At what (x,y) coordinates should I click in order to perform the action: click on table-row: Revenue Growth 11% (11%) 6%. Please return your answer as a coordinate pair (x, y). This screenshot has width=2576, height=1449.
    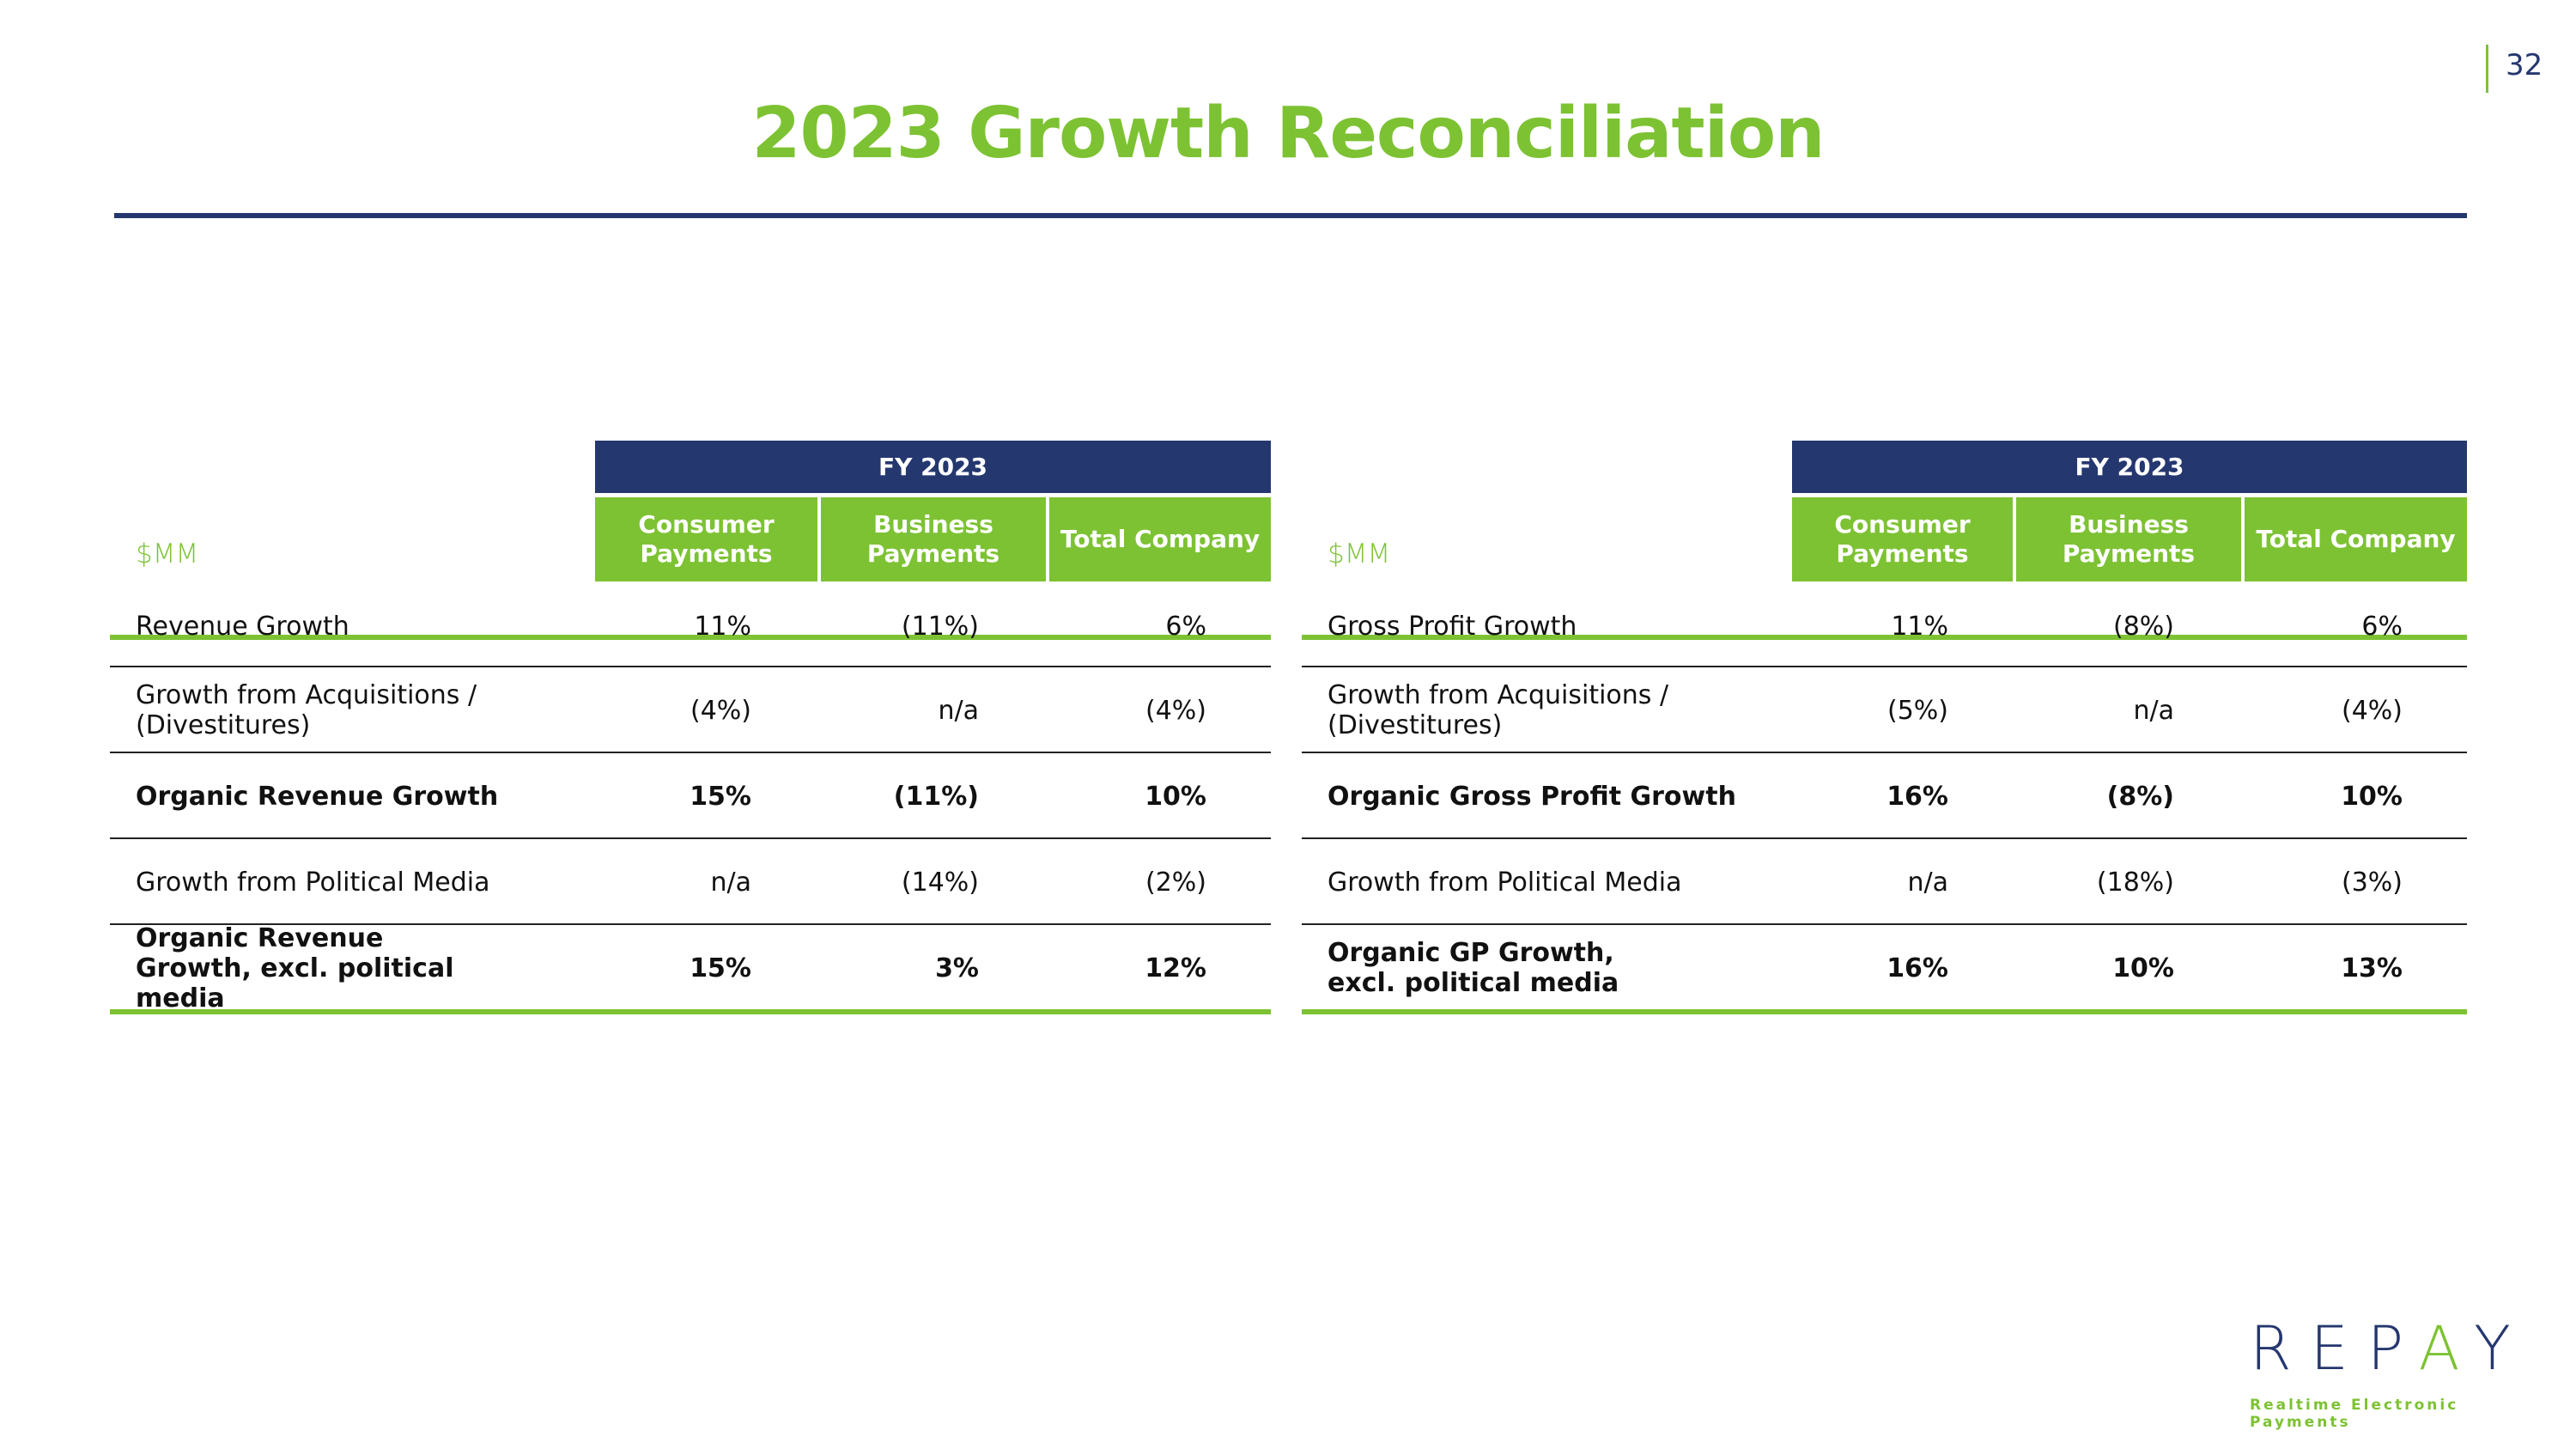
    Looking at the image, I should click on (691, 625).